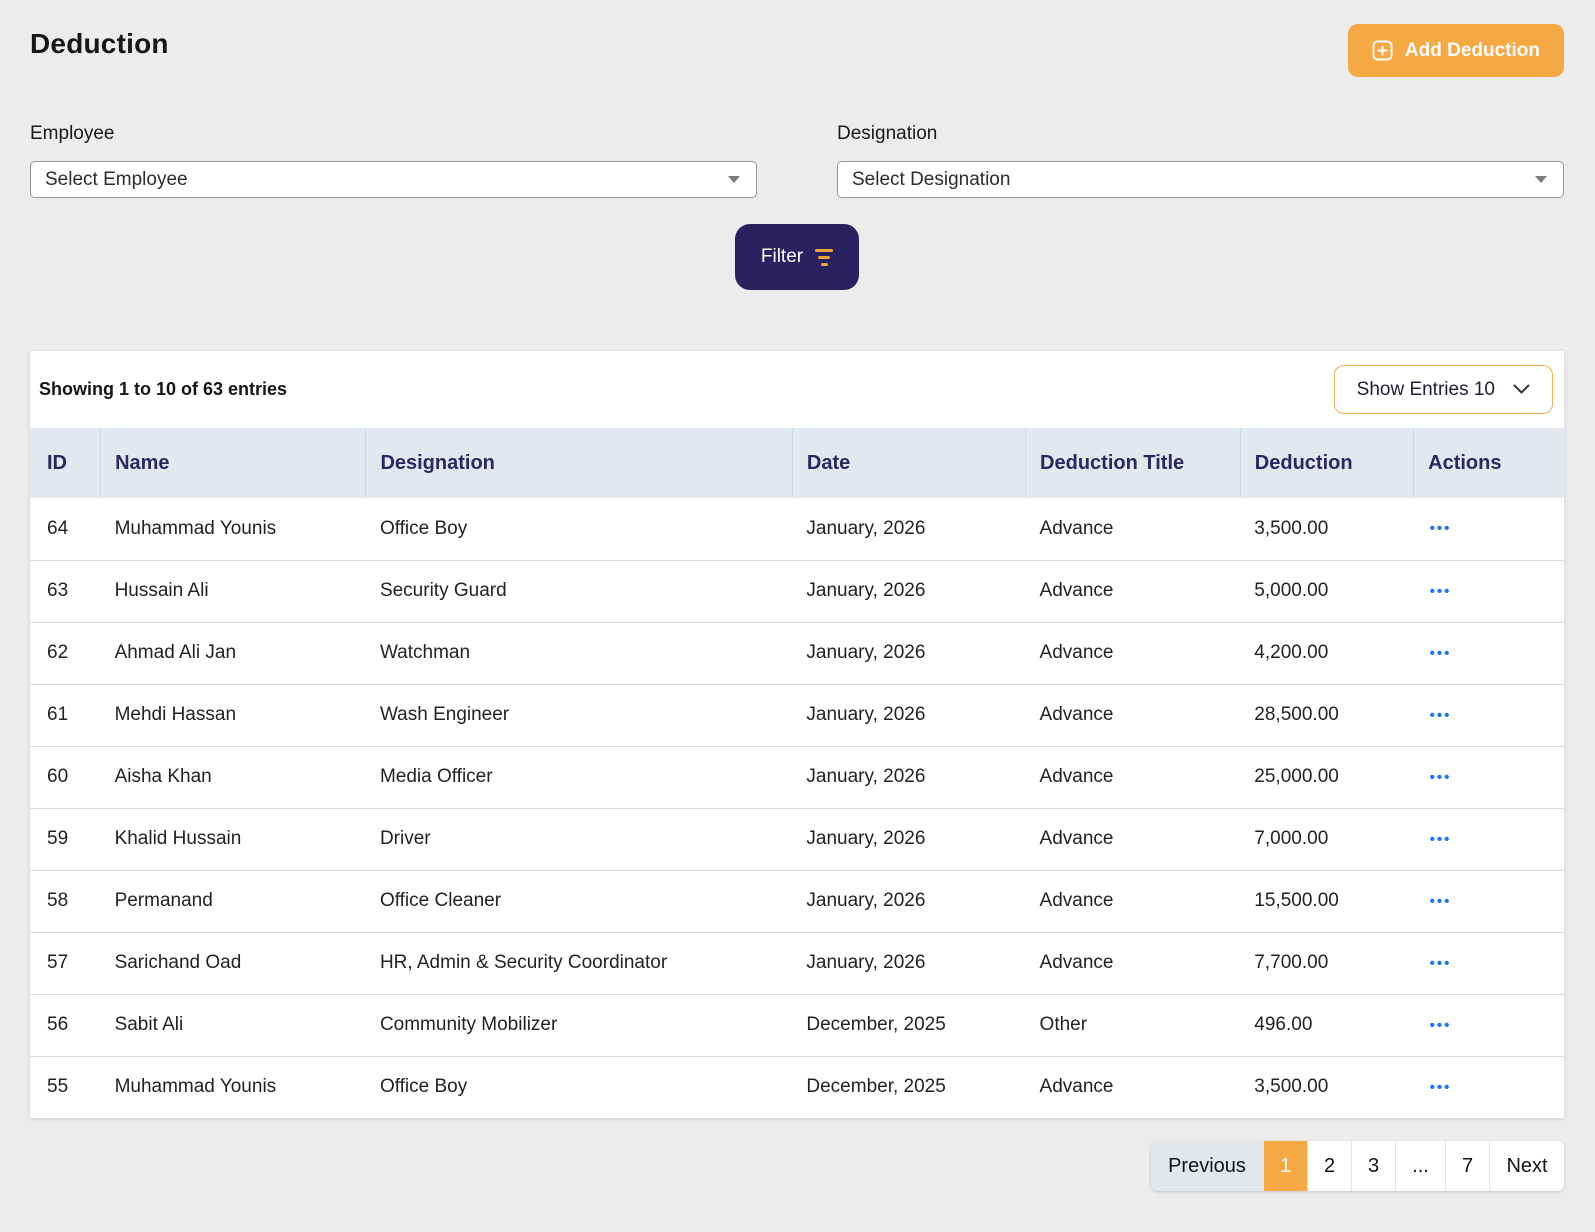  I want to click on cell-name: Khalid Hussain, so click(233, 839).